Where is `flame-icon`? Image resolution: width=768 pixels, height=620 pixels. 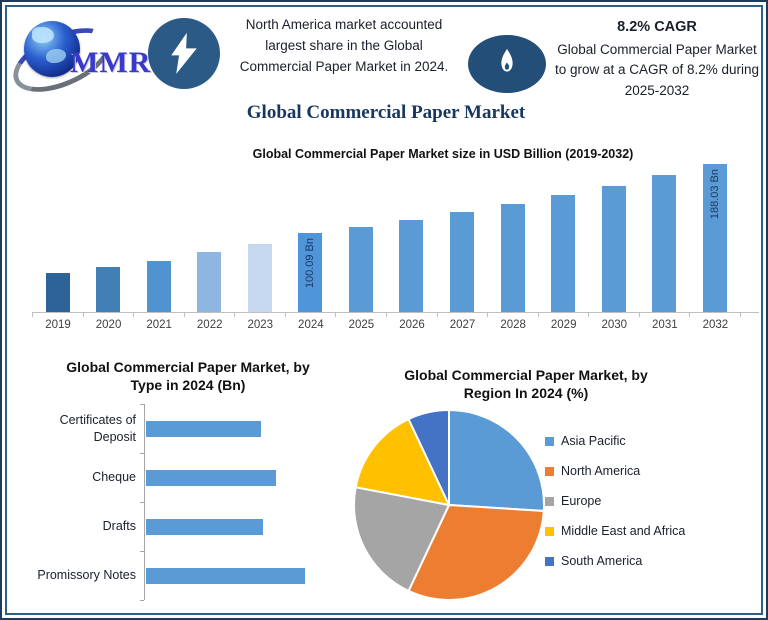
flame-icon is located at coordinates (507, 60).